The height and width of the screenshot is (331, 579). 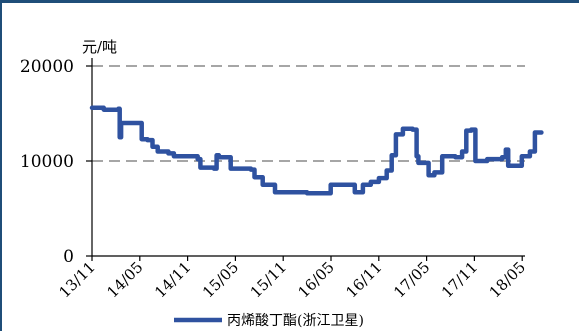 What do you see at coordinates (68, 257) in the screenshot?
I see `y-tick-label: 0` at bounding box center [68, 257].